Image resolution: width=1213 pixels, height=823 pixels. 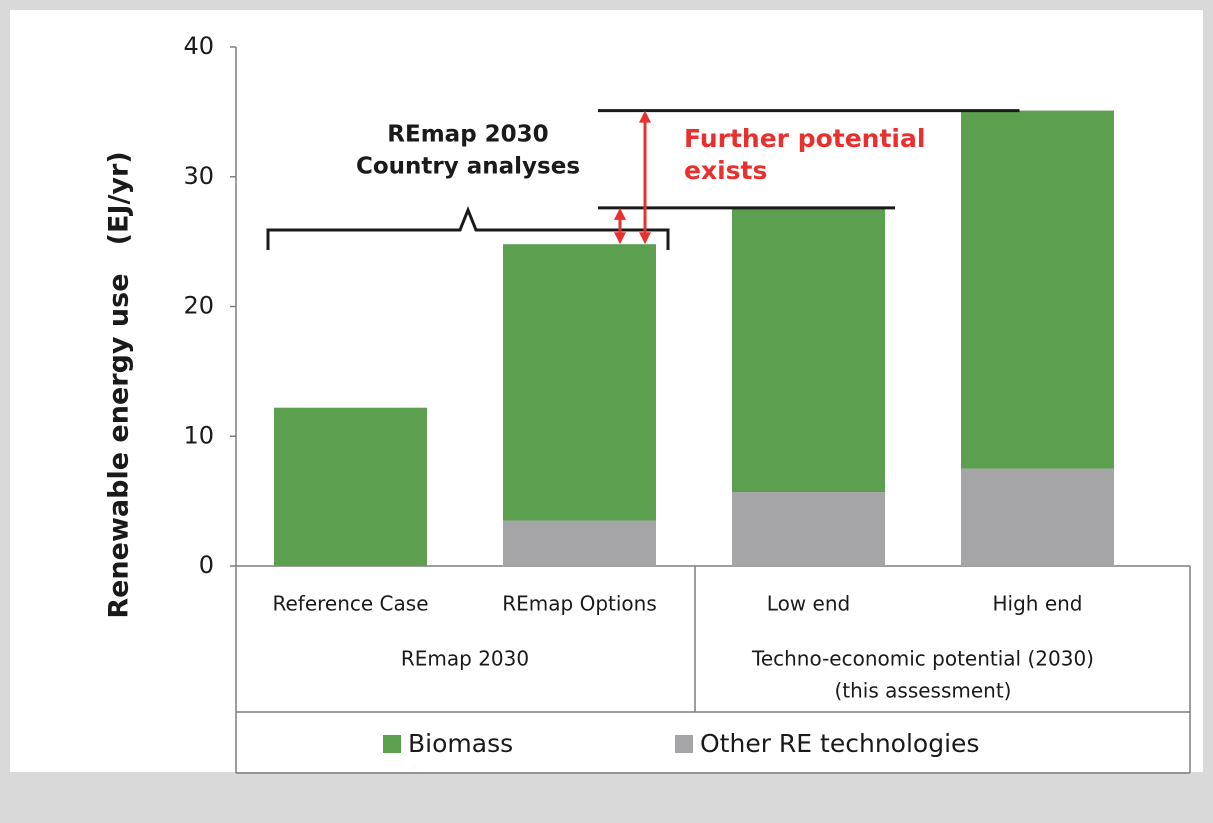 What do you see at coordinates (198, 46) in the screenshot?
I see `y-tick-label: 40` at bounding box center [198, 46].